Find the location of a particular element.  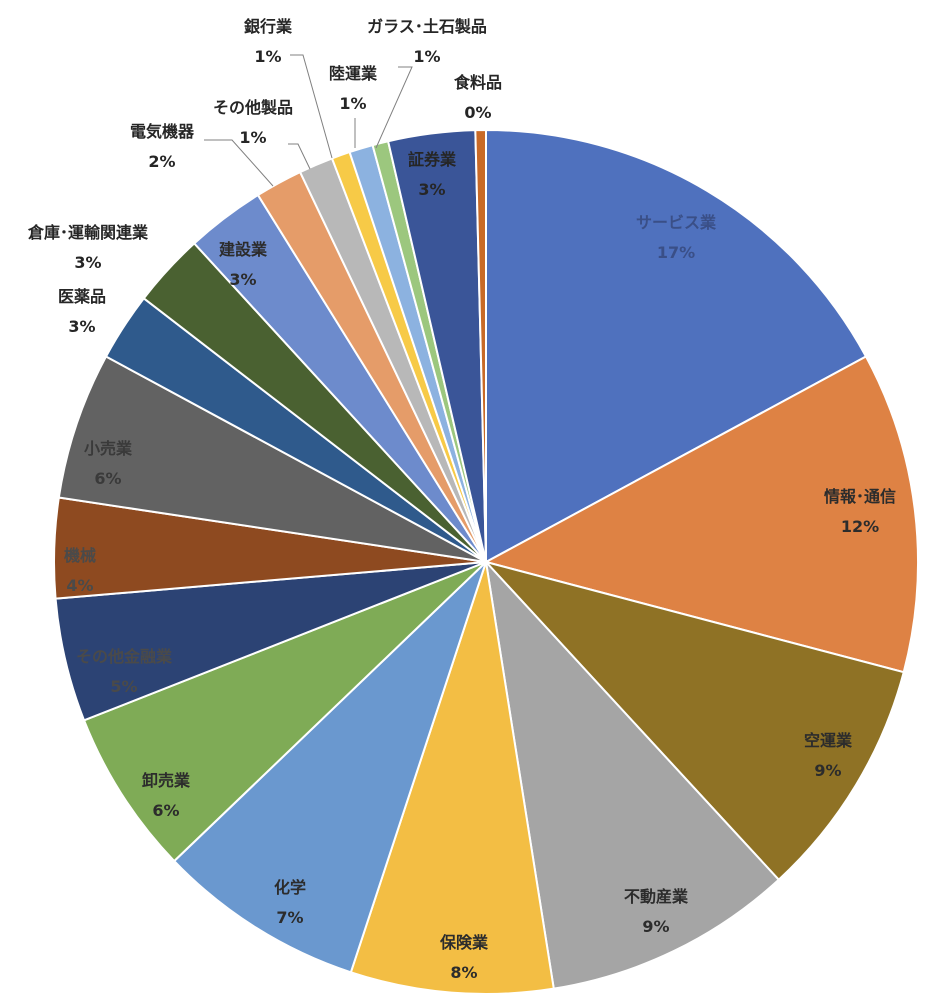

slice-percent-17: 1% is located at coordinates (352, 103).